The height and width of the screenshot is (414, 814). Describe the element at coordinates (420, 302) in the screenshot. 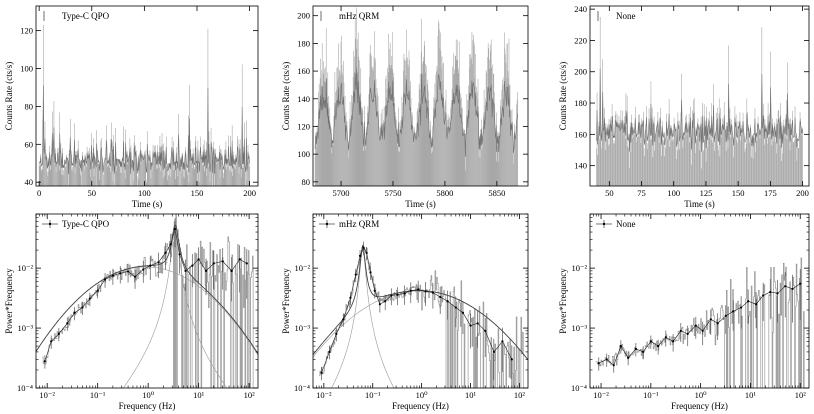

I see `model-total` at that location.